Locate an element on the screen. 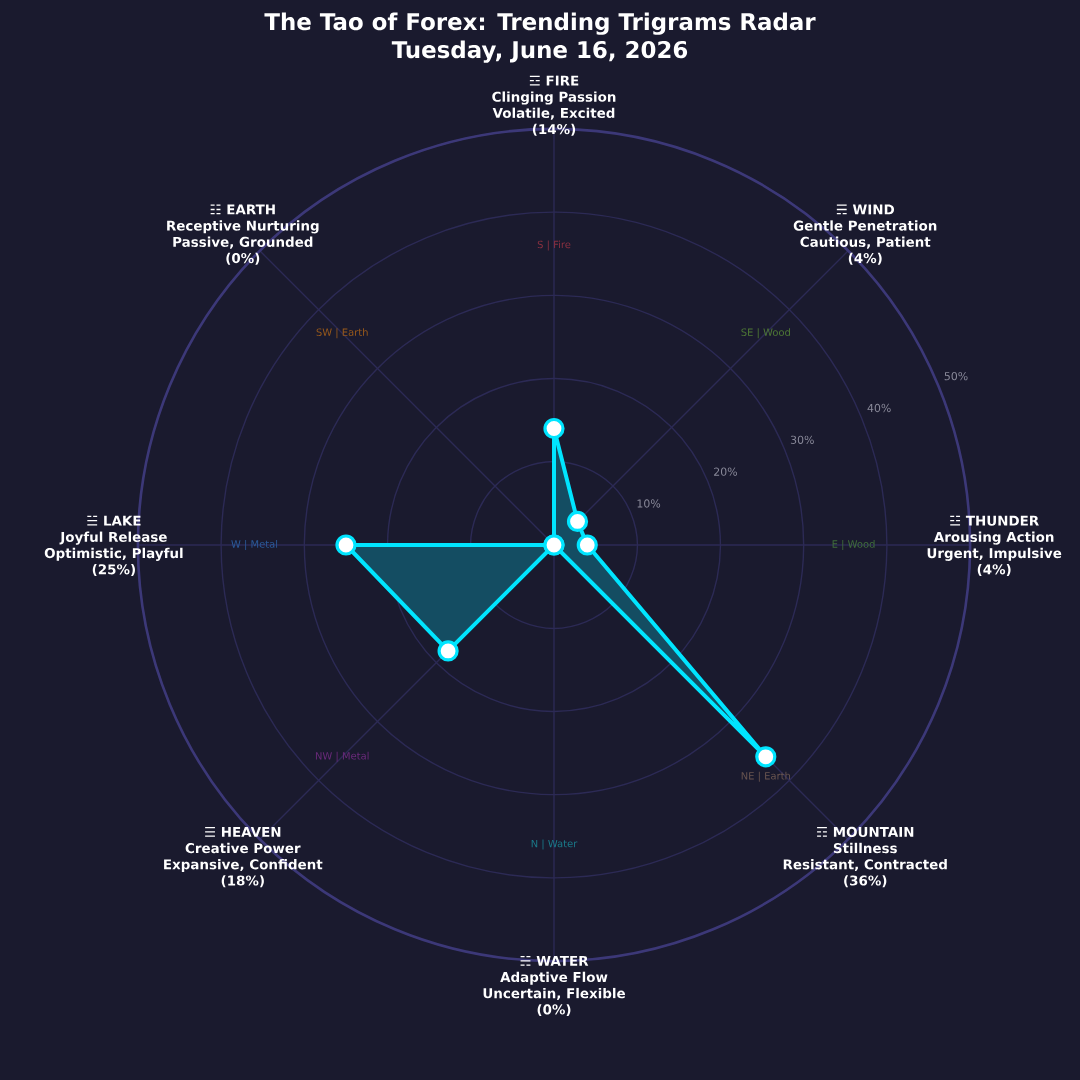  y-tick-label: 50% is located at coordinates (956, 376).